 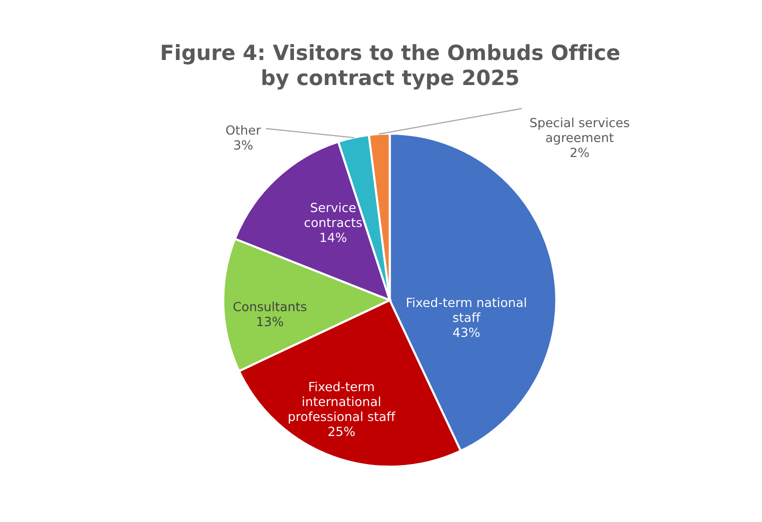 I want to click on slice-label: Fixed-term national staff, so click(x=466, y=309).